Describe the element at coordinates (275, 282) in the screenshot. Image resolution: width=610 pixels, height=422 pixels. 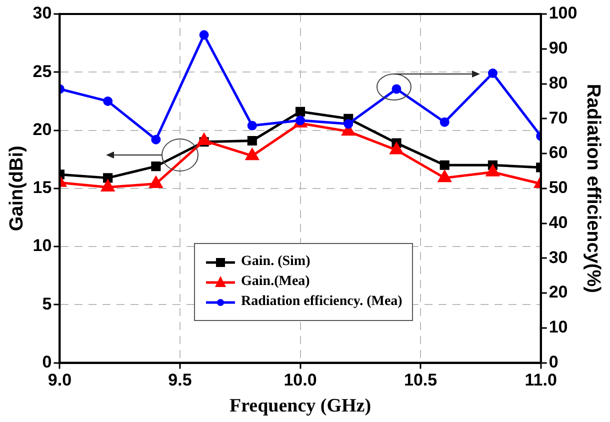
I see `legend-label: Gain.(Mea)` at that location.